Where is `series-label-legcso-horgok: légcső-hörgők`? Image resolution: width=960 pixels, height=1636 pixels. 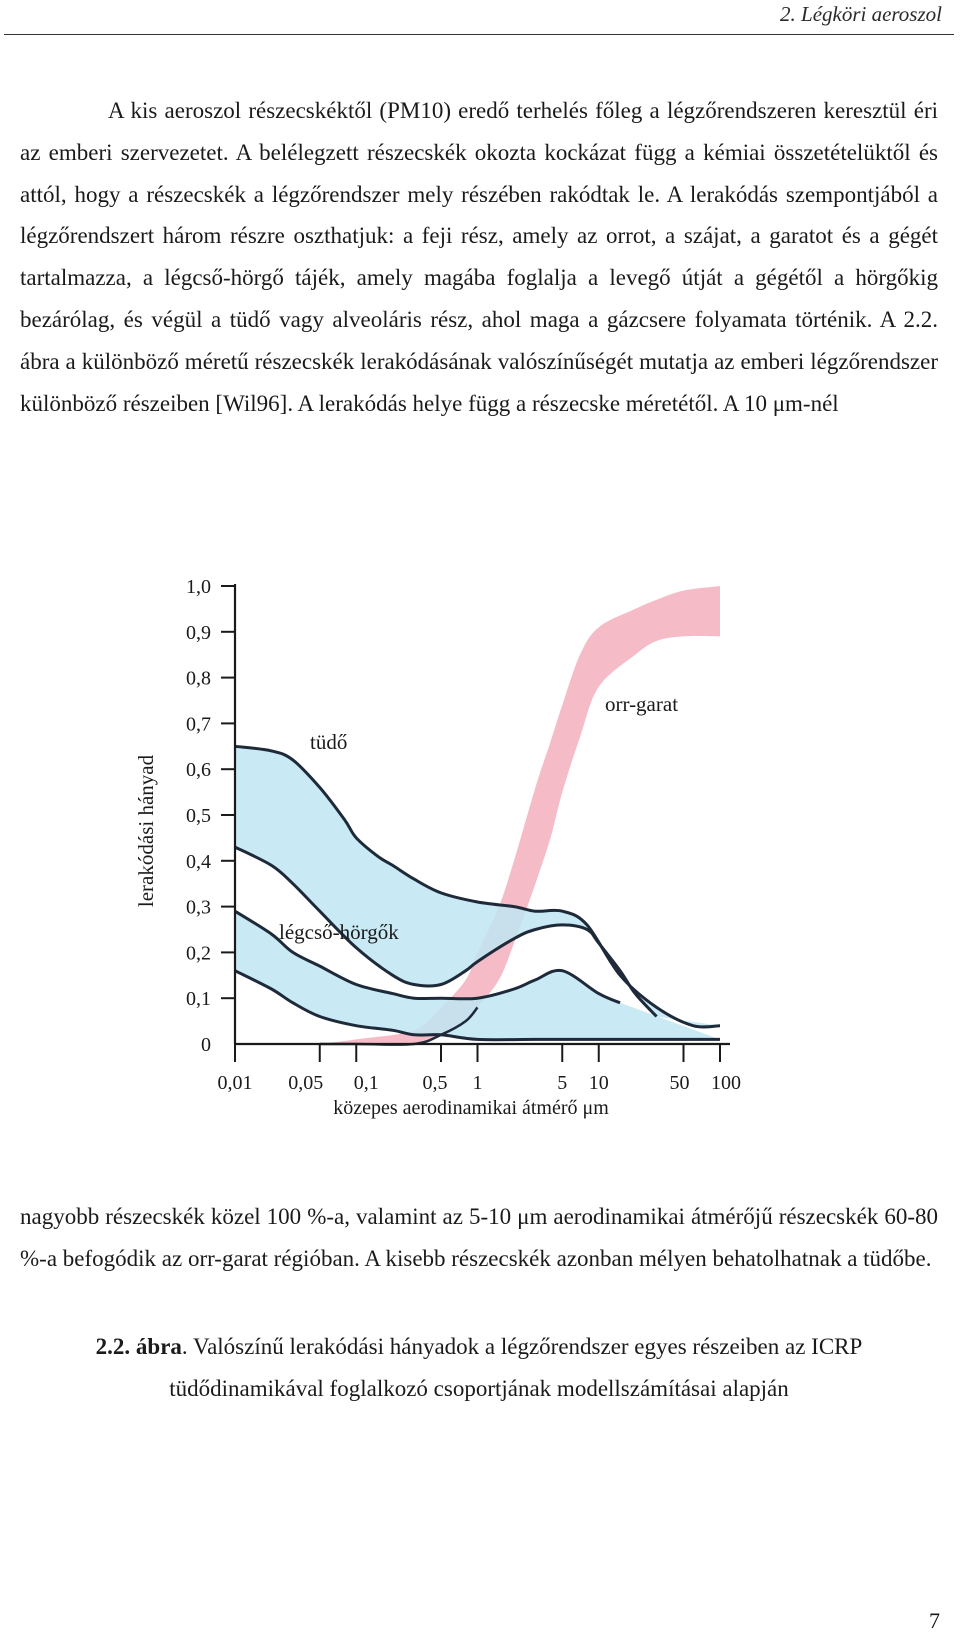
series-label-legcso-horgok: légcső-hörgők is located at coordinates (339, 932).